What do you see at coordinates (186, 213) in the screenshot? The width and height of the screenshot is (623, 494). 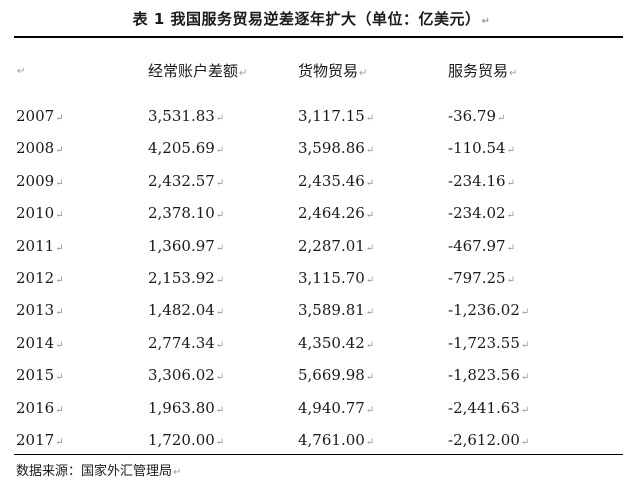 I see `current-account-cell: 2,378.10↵` at bounding box center [186, 213].